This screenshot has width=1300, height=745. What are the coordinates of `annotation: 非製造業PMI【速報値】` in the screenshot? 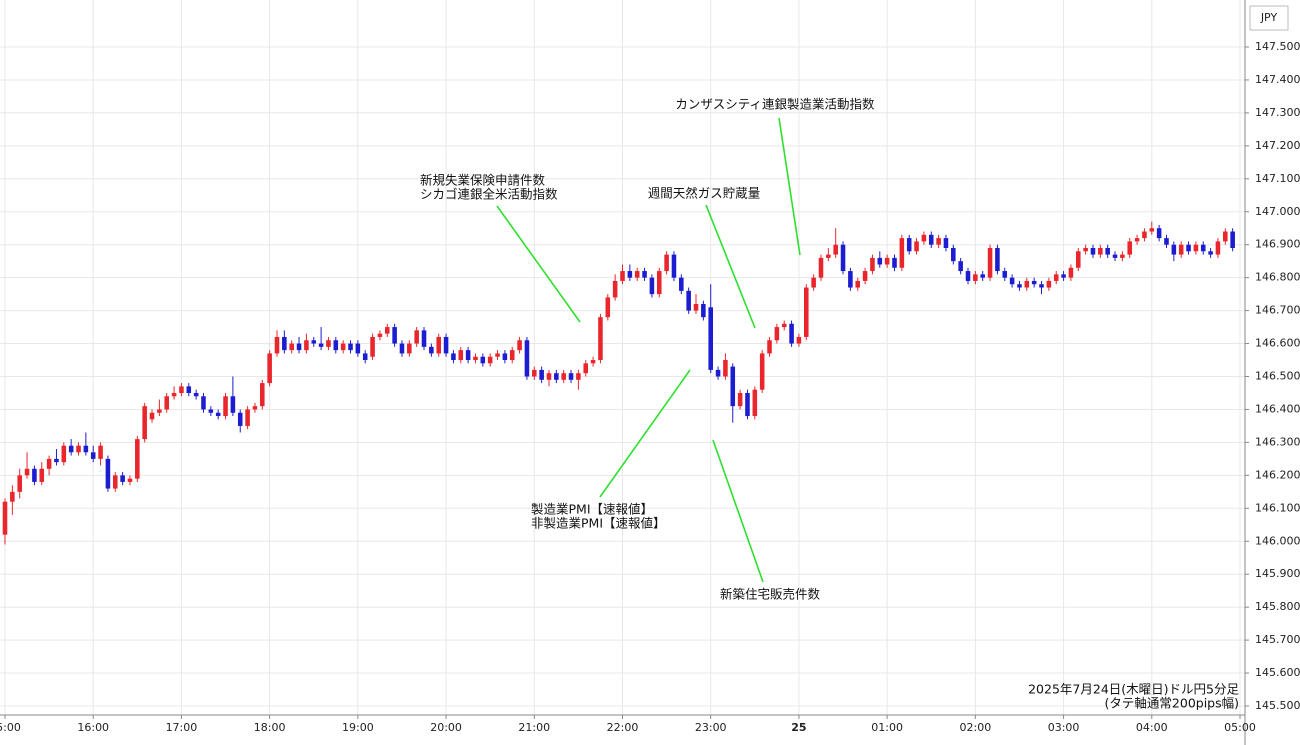 It's located at (598, 523).